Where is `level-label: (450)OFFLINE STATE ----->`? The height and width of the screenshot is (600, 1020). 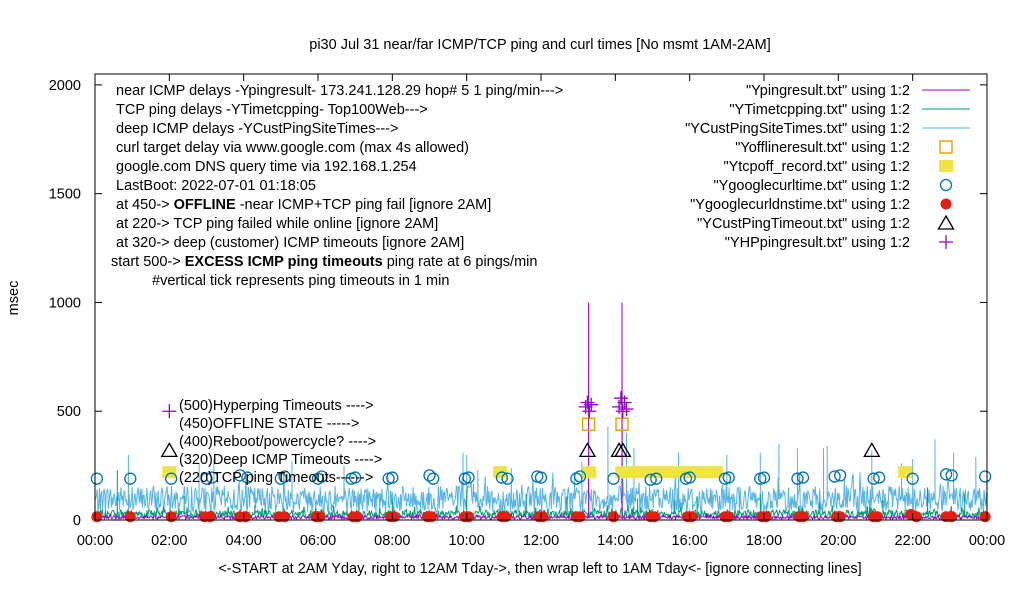 level-label: (450)OFFLINE STATE -----> is located at coordinates (269, 424).